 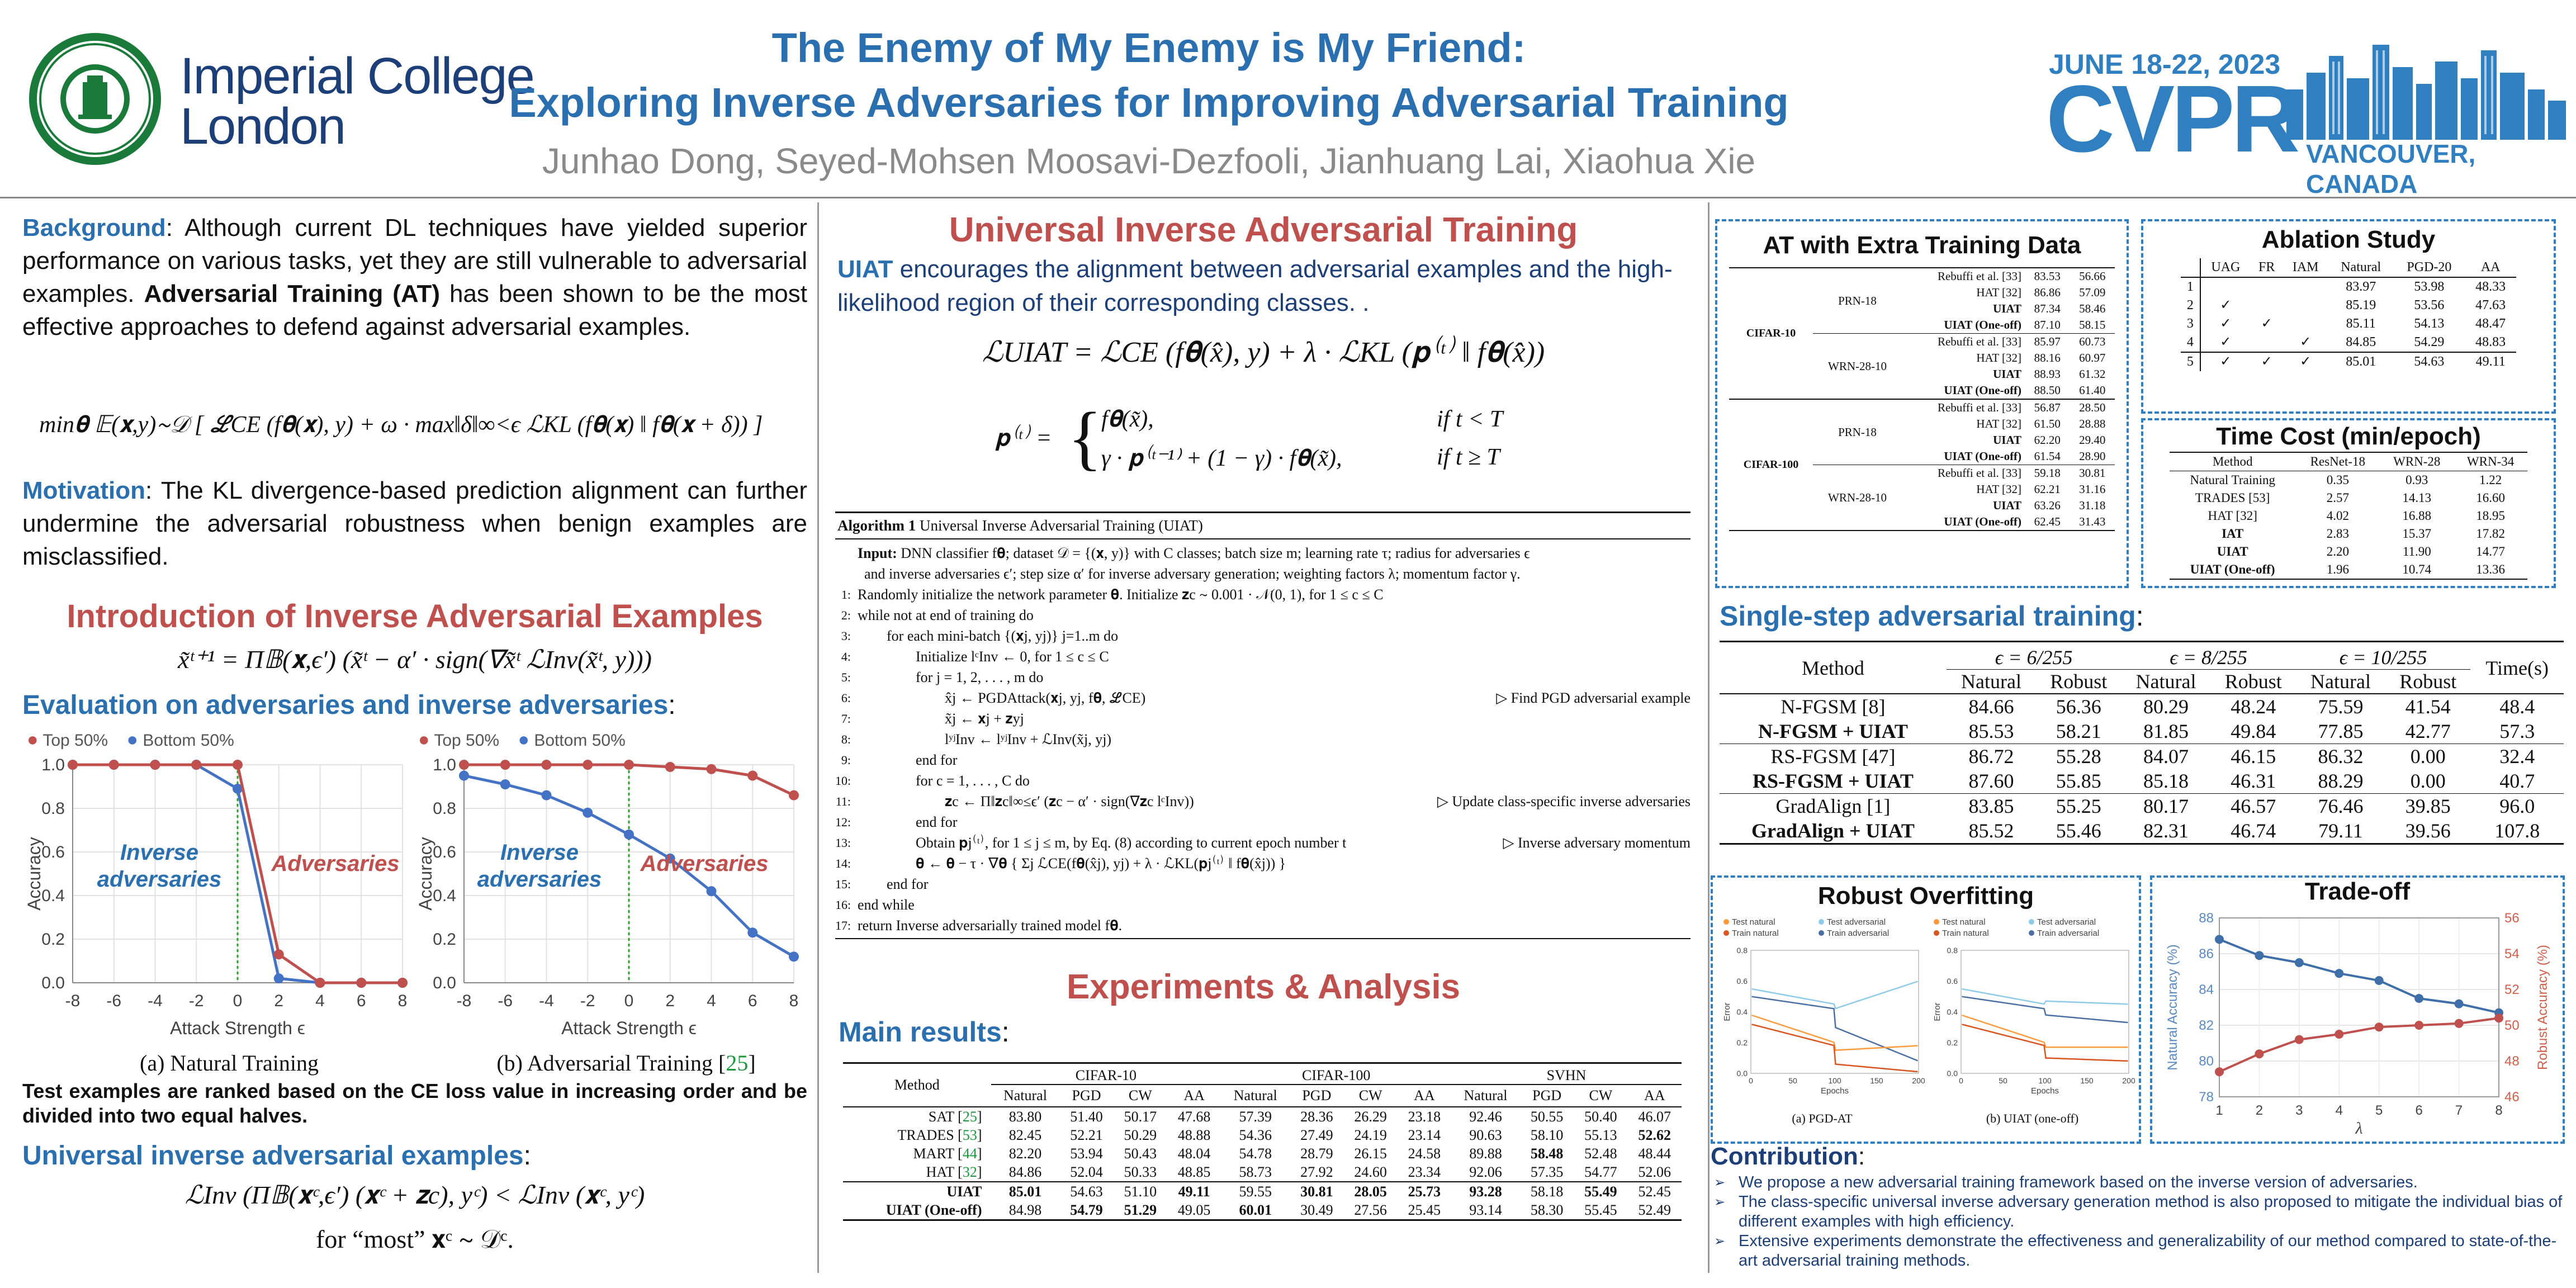 What do you see at coordinates (2512, 989) in the screenshot?
I see `y-right-tick-label: 52` at bounding box center [2512, 989].